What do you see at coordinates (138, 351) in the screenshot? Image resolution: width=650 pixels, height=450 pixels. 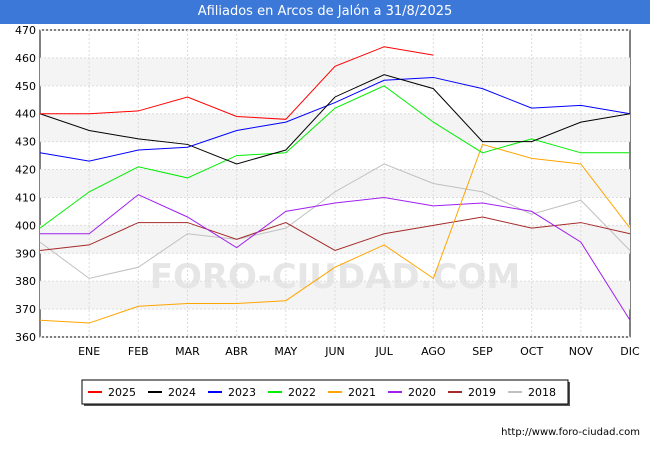 I see `x-tick-label: FEB` at bounding box center [138, 351].